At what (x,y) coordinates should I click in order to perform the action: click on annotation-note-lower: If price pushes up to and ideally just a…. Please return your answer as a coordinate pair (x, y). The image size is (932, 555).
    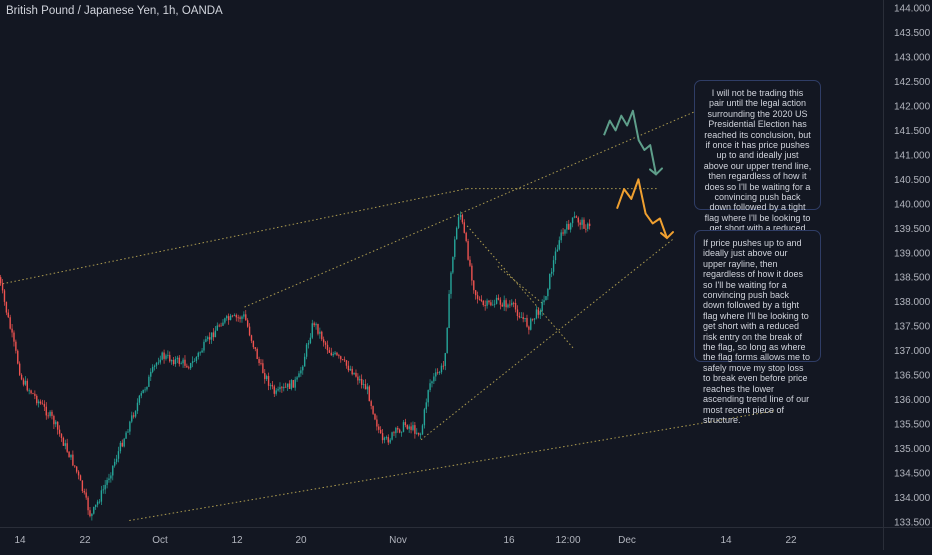
    Looking at the image, I should click on (757, 327).